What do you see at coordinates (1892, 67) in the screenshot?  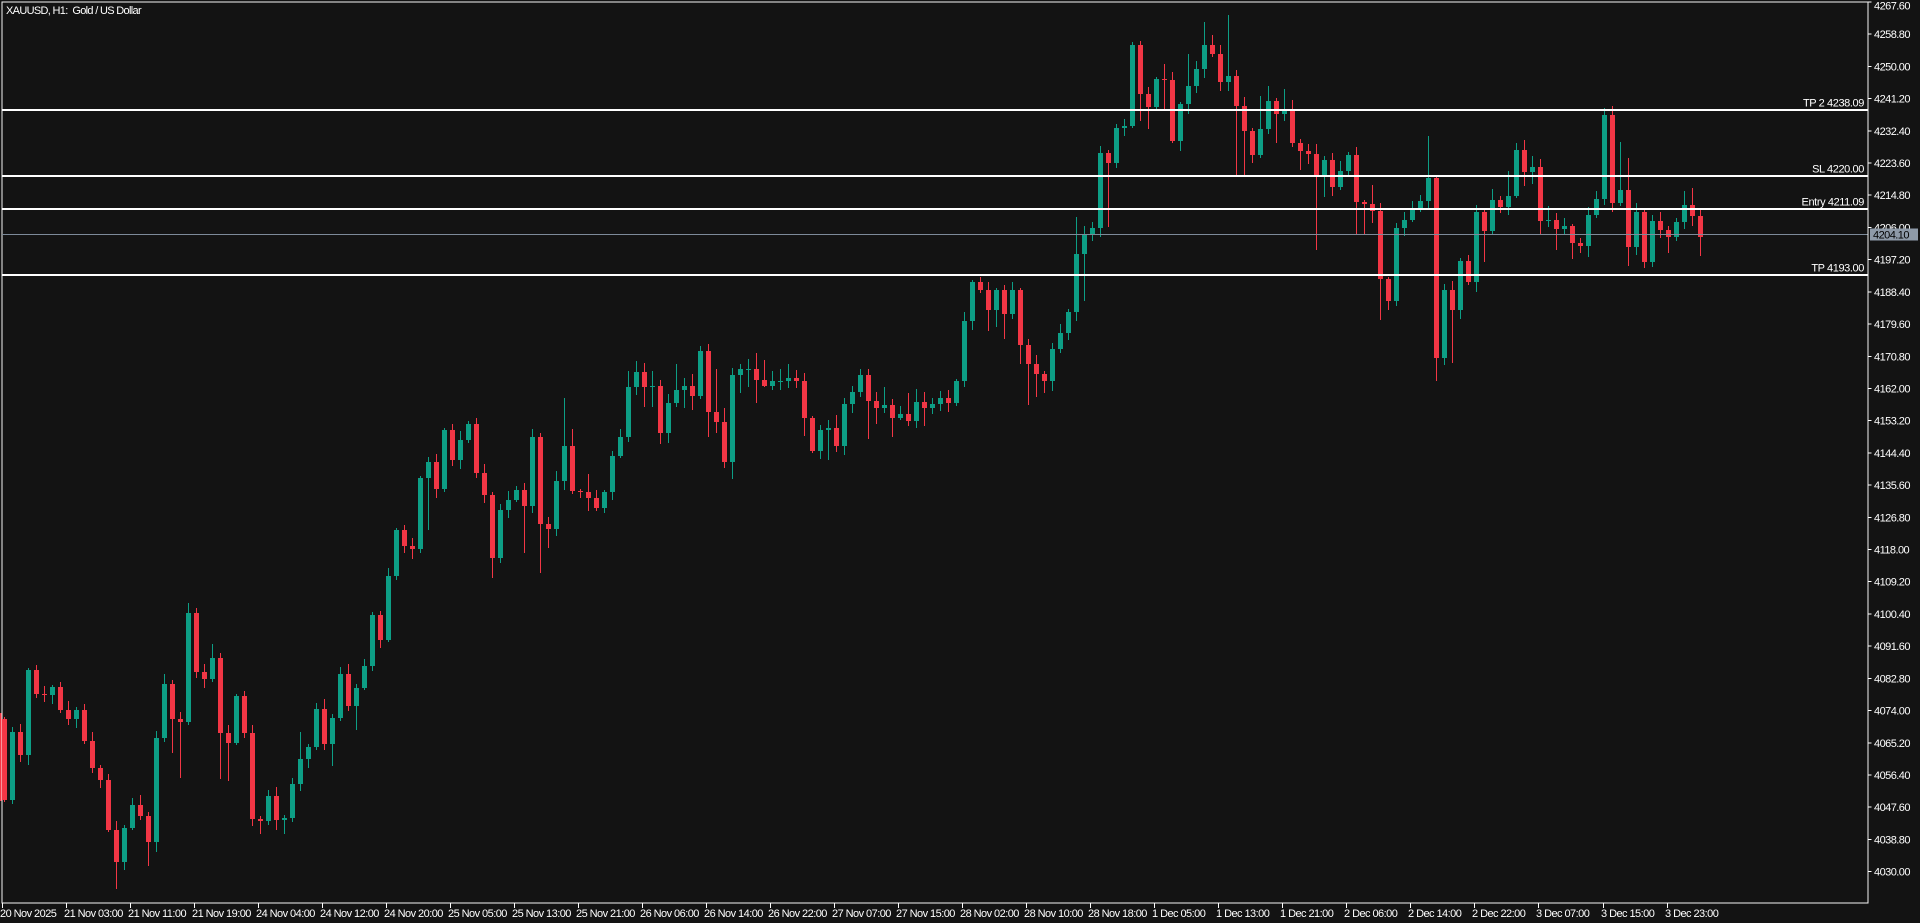 I see `svg-text: 4250.00` at bounding box center [1892, 67].